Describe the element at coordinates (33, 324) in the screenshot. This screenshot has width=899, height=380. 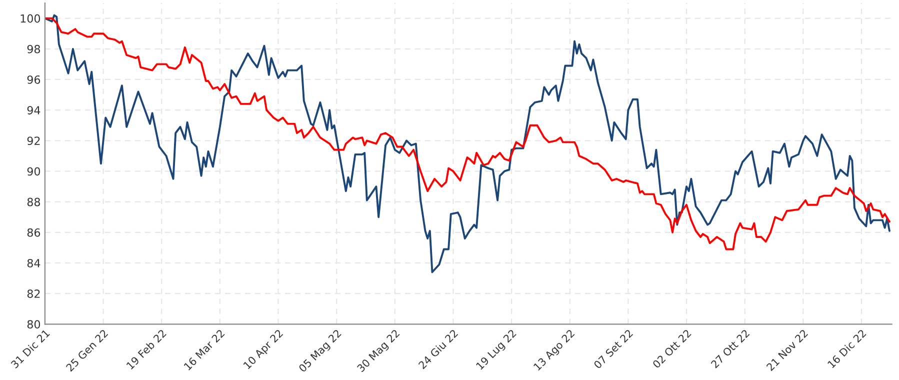
I see `y-tick-label: 80` at that location.